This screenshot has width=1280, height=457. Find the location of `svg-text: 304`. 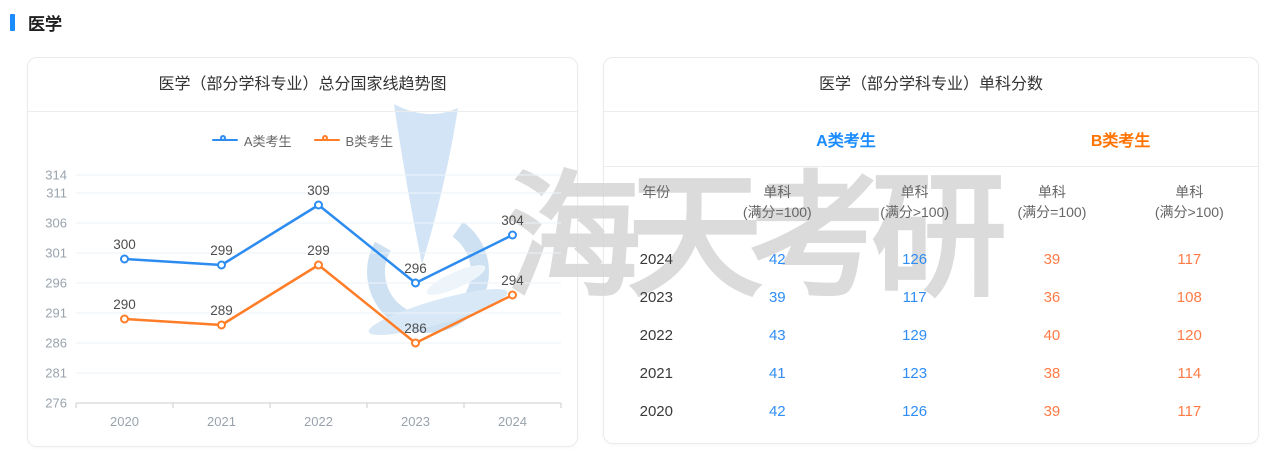

svg-text: 304 is located at coordinates (512, 220).